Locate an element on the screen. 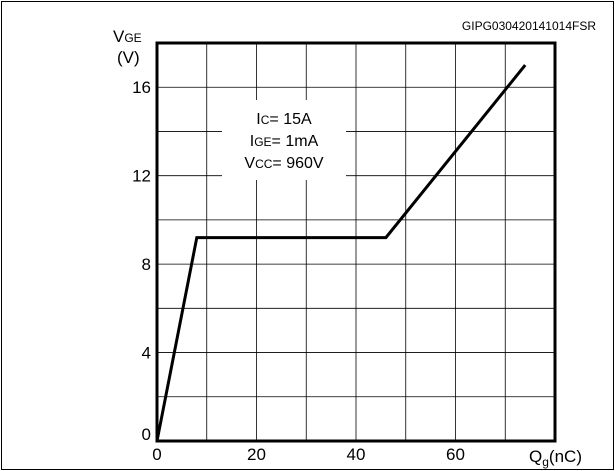 This screenshot has height=471, width=615. y-tick-label: 0 is located at coordinates (146, 434).